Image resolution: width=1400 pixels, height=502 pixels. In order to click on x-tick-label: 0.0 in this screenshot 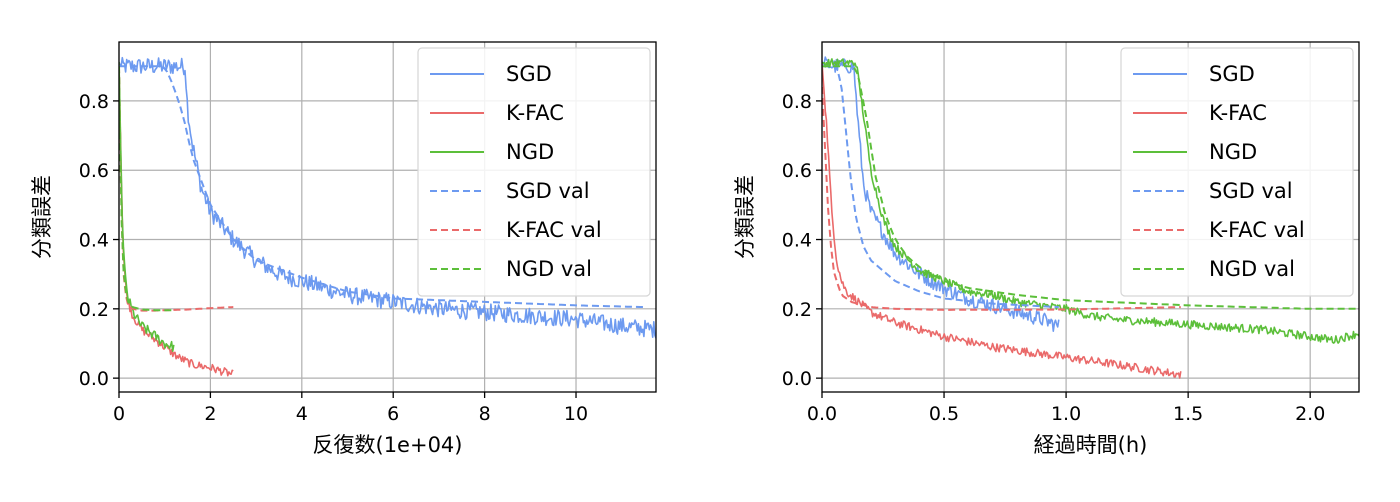, I will do `click(822, 414)`.